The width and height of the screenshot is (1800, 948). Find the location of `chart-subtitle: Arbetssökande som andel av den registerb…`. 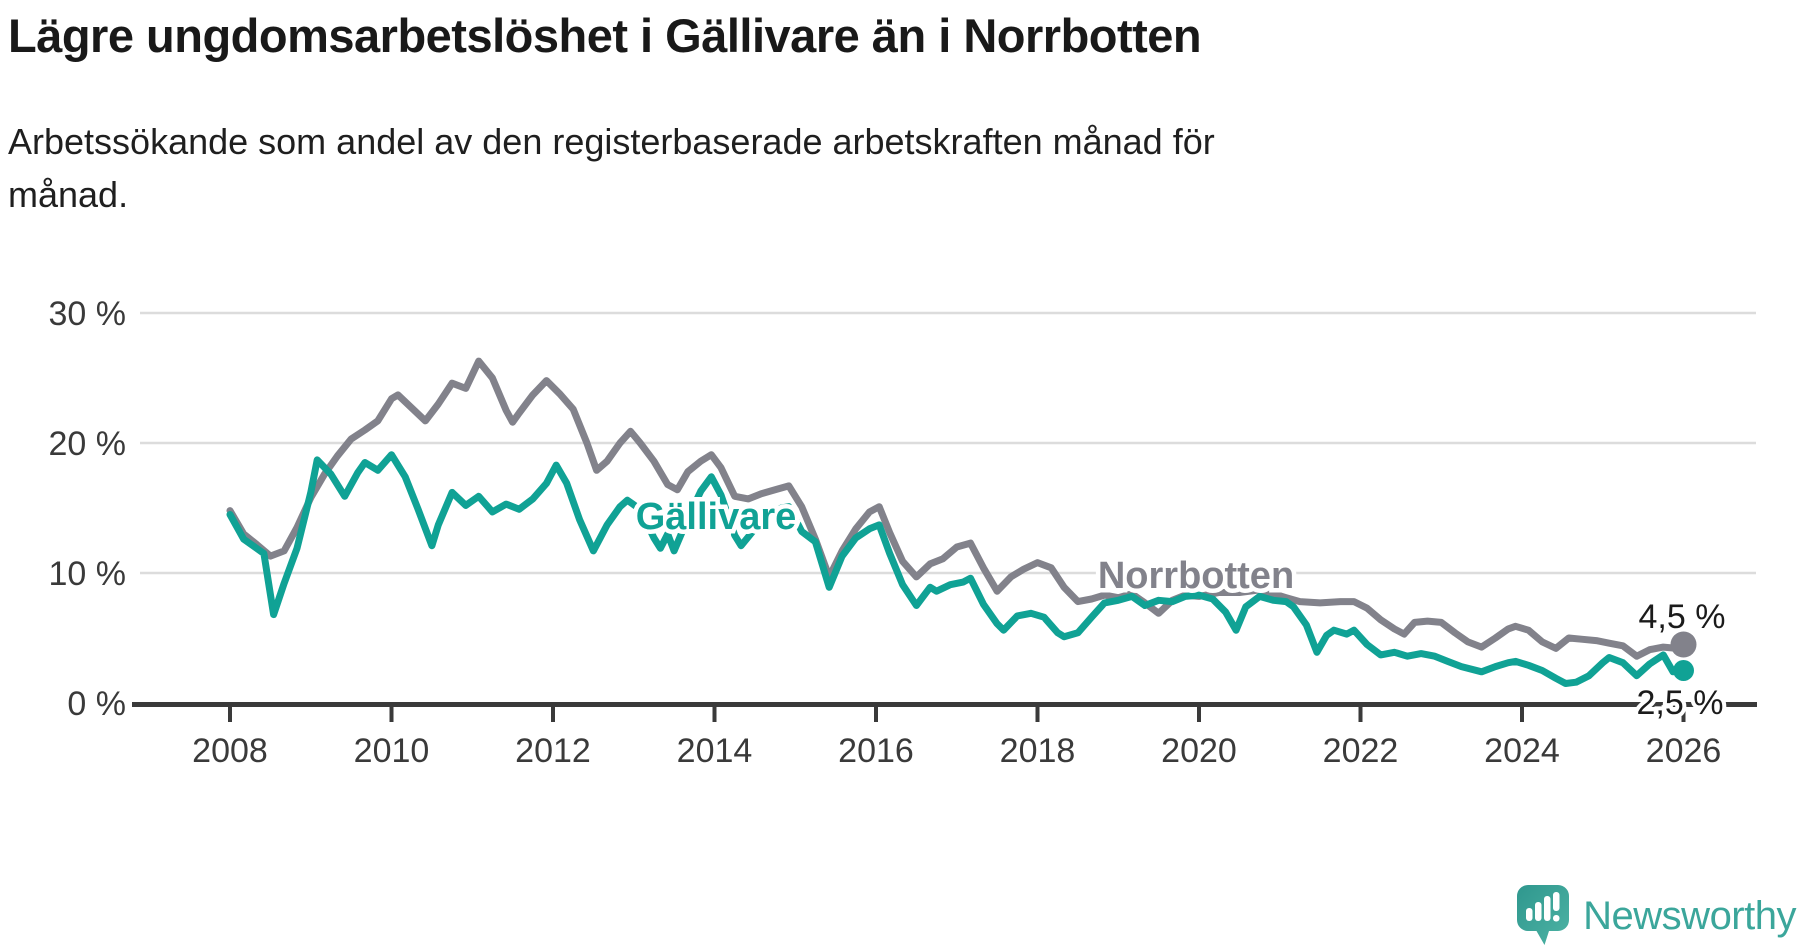

chart-subtitle: Arbetssökande som andel av den registerb… is located at coordinates (758, 169).